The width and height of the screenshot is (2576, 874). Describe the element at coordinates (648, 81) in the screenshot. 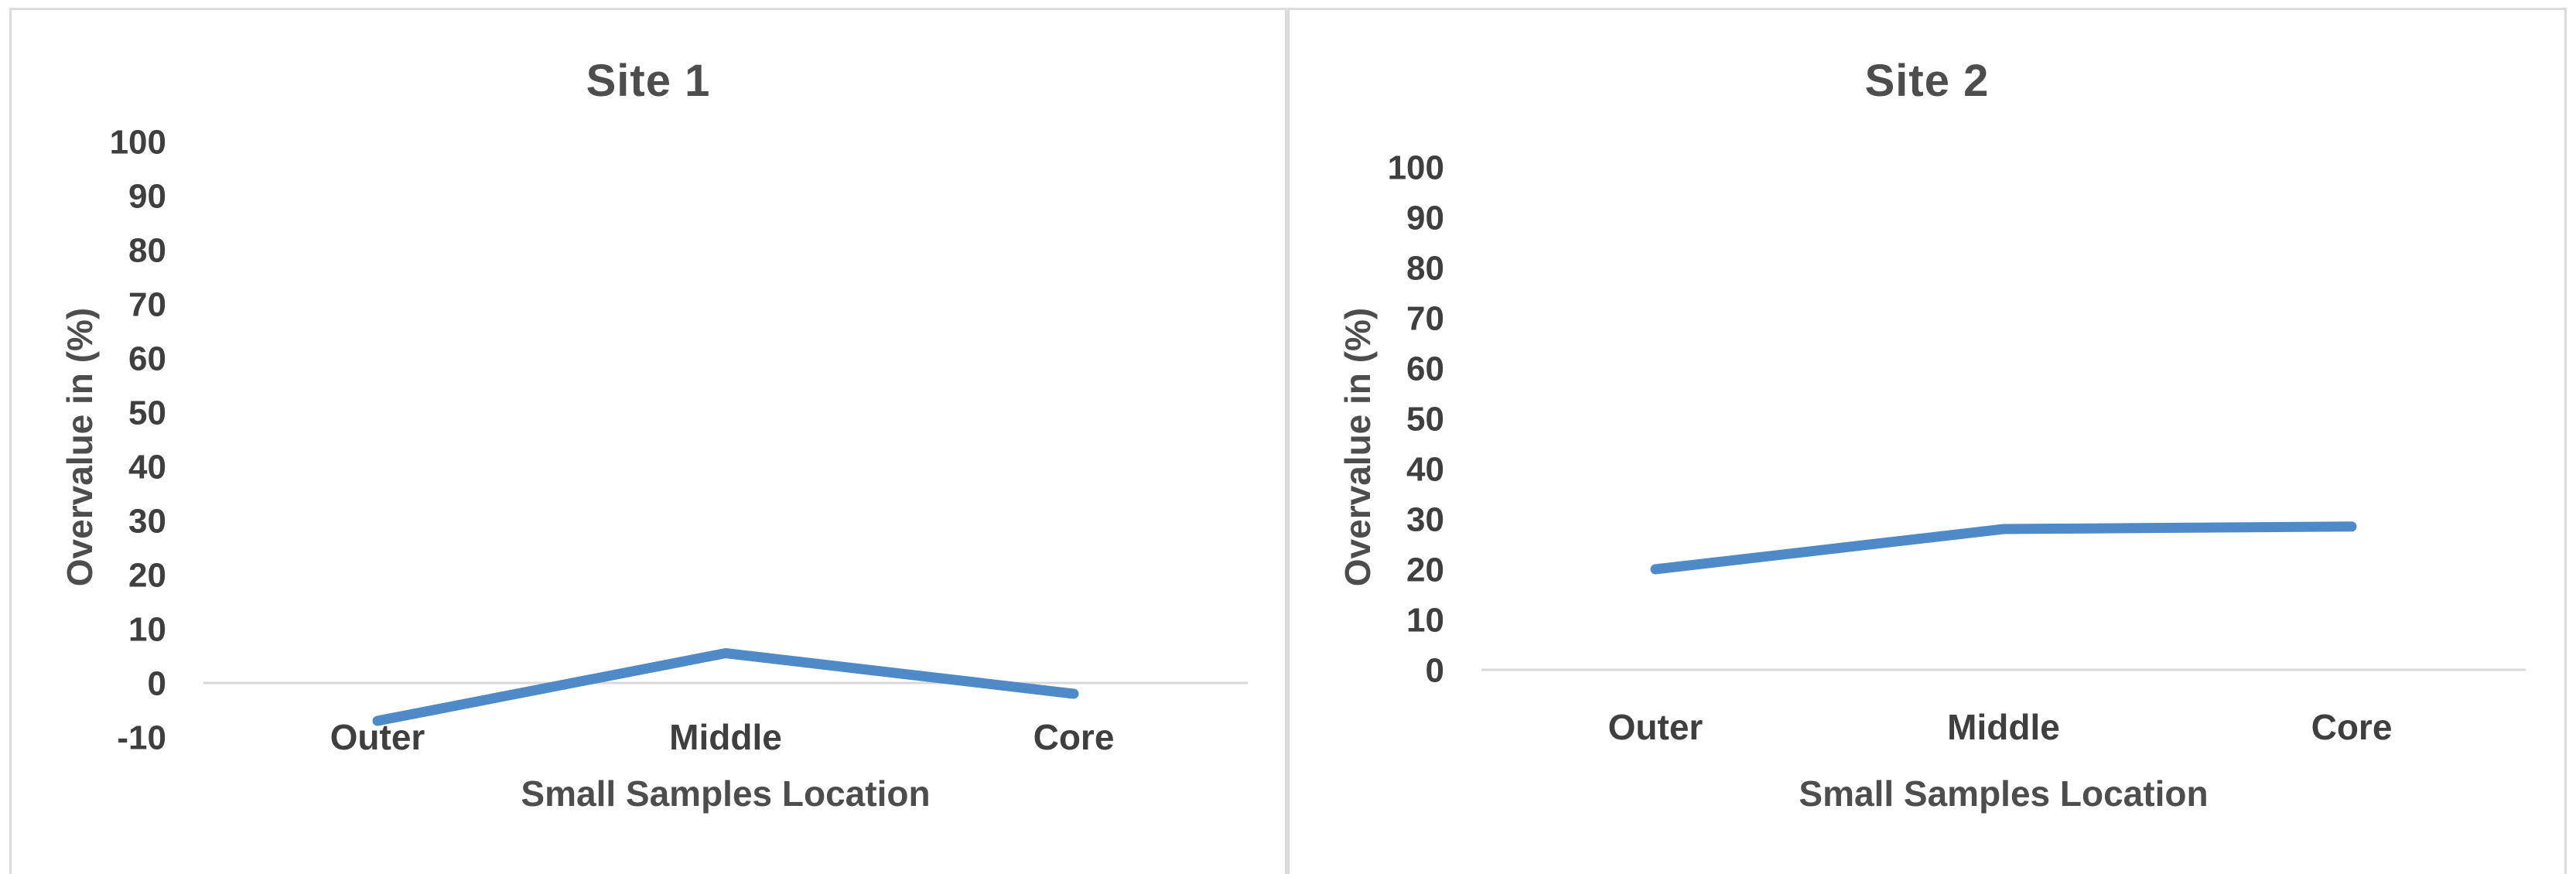

I see `chart-title: Site 1` at that location.